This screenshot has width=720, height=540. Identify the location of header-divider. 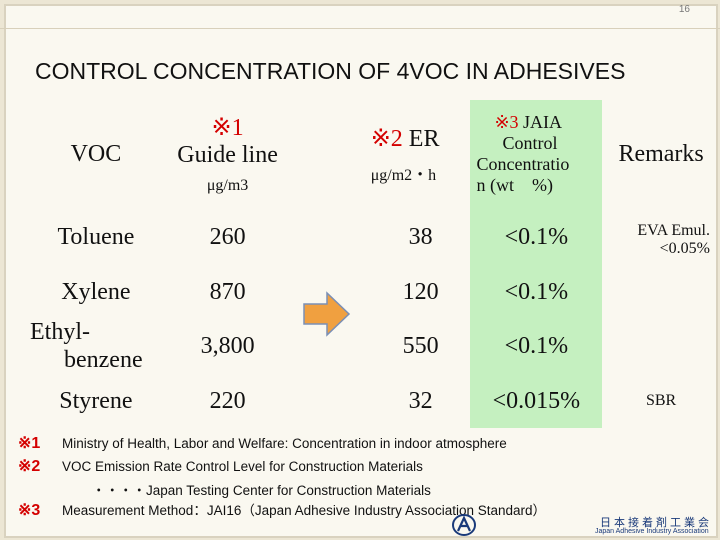
(360, 28).